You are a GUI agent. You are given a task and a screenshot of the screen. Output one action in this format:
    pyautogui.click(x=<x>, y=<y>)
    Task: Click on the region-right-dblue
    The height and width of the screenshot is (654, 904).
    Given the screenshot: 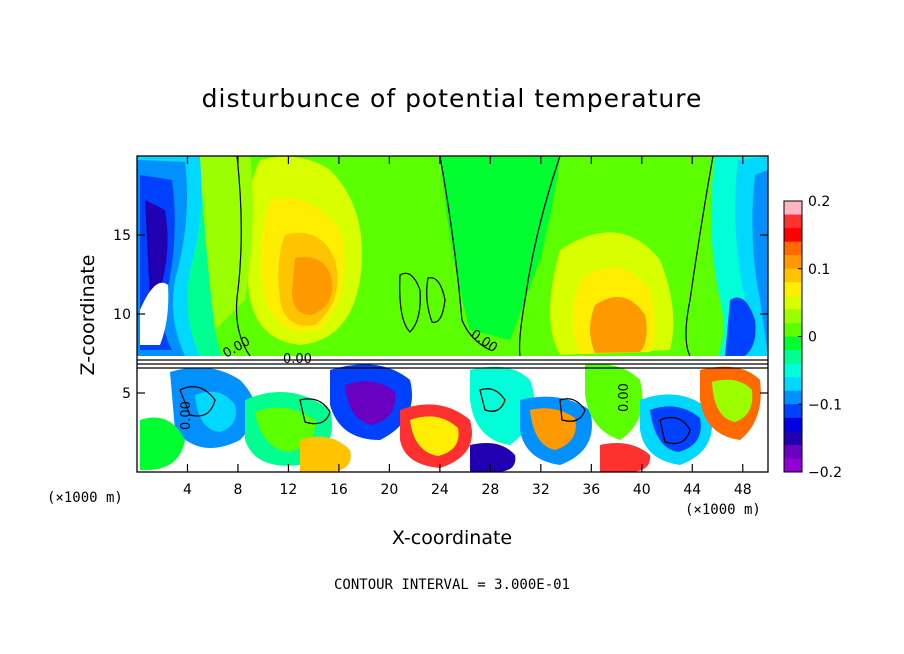 What is the action you would take?
    pyautogui.click(x=740, y=326)
    